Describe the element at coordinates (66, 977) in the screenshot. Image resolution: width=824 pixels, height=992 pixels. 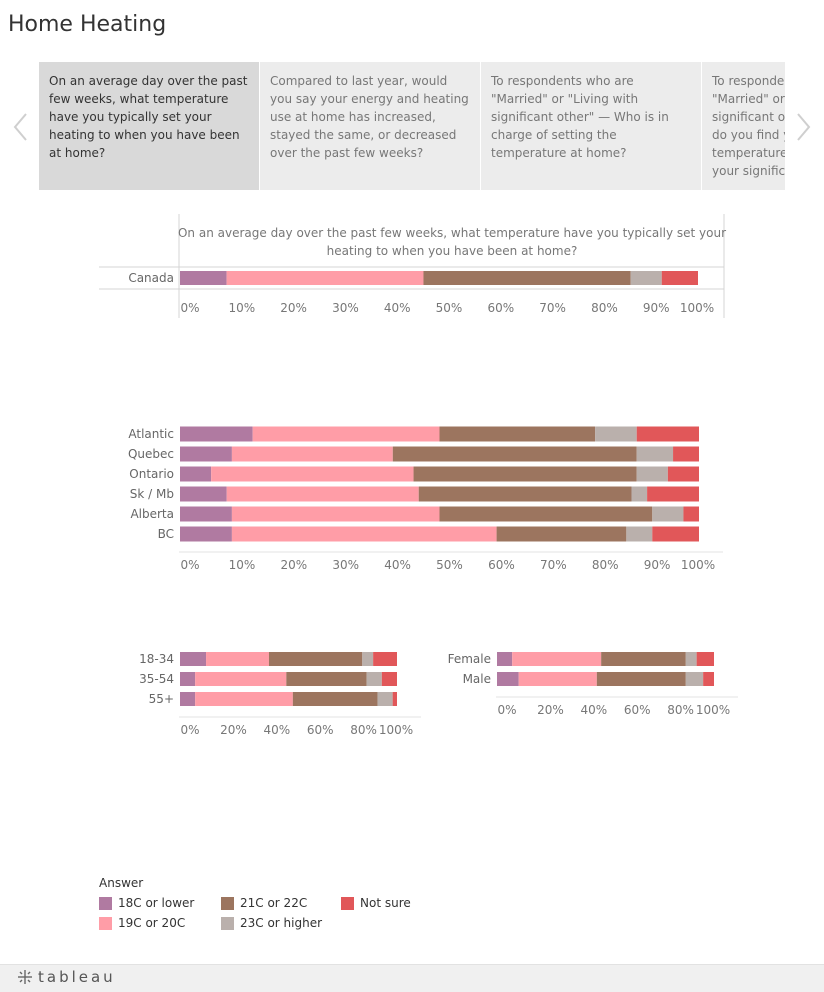
I see `tableau-logo: tableau` at that location.